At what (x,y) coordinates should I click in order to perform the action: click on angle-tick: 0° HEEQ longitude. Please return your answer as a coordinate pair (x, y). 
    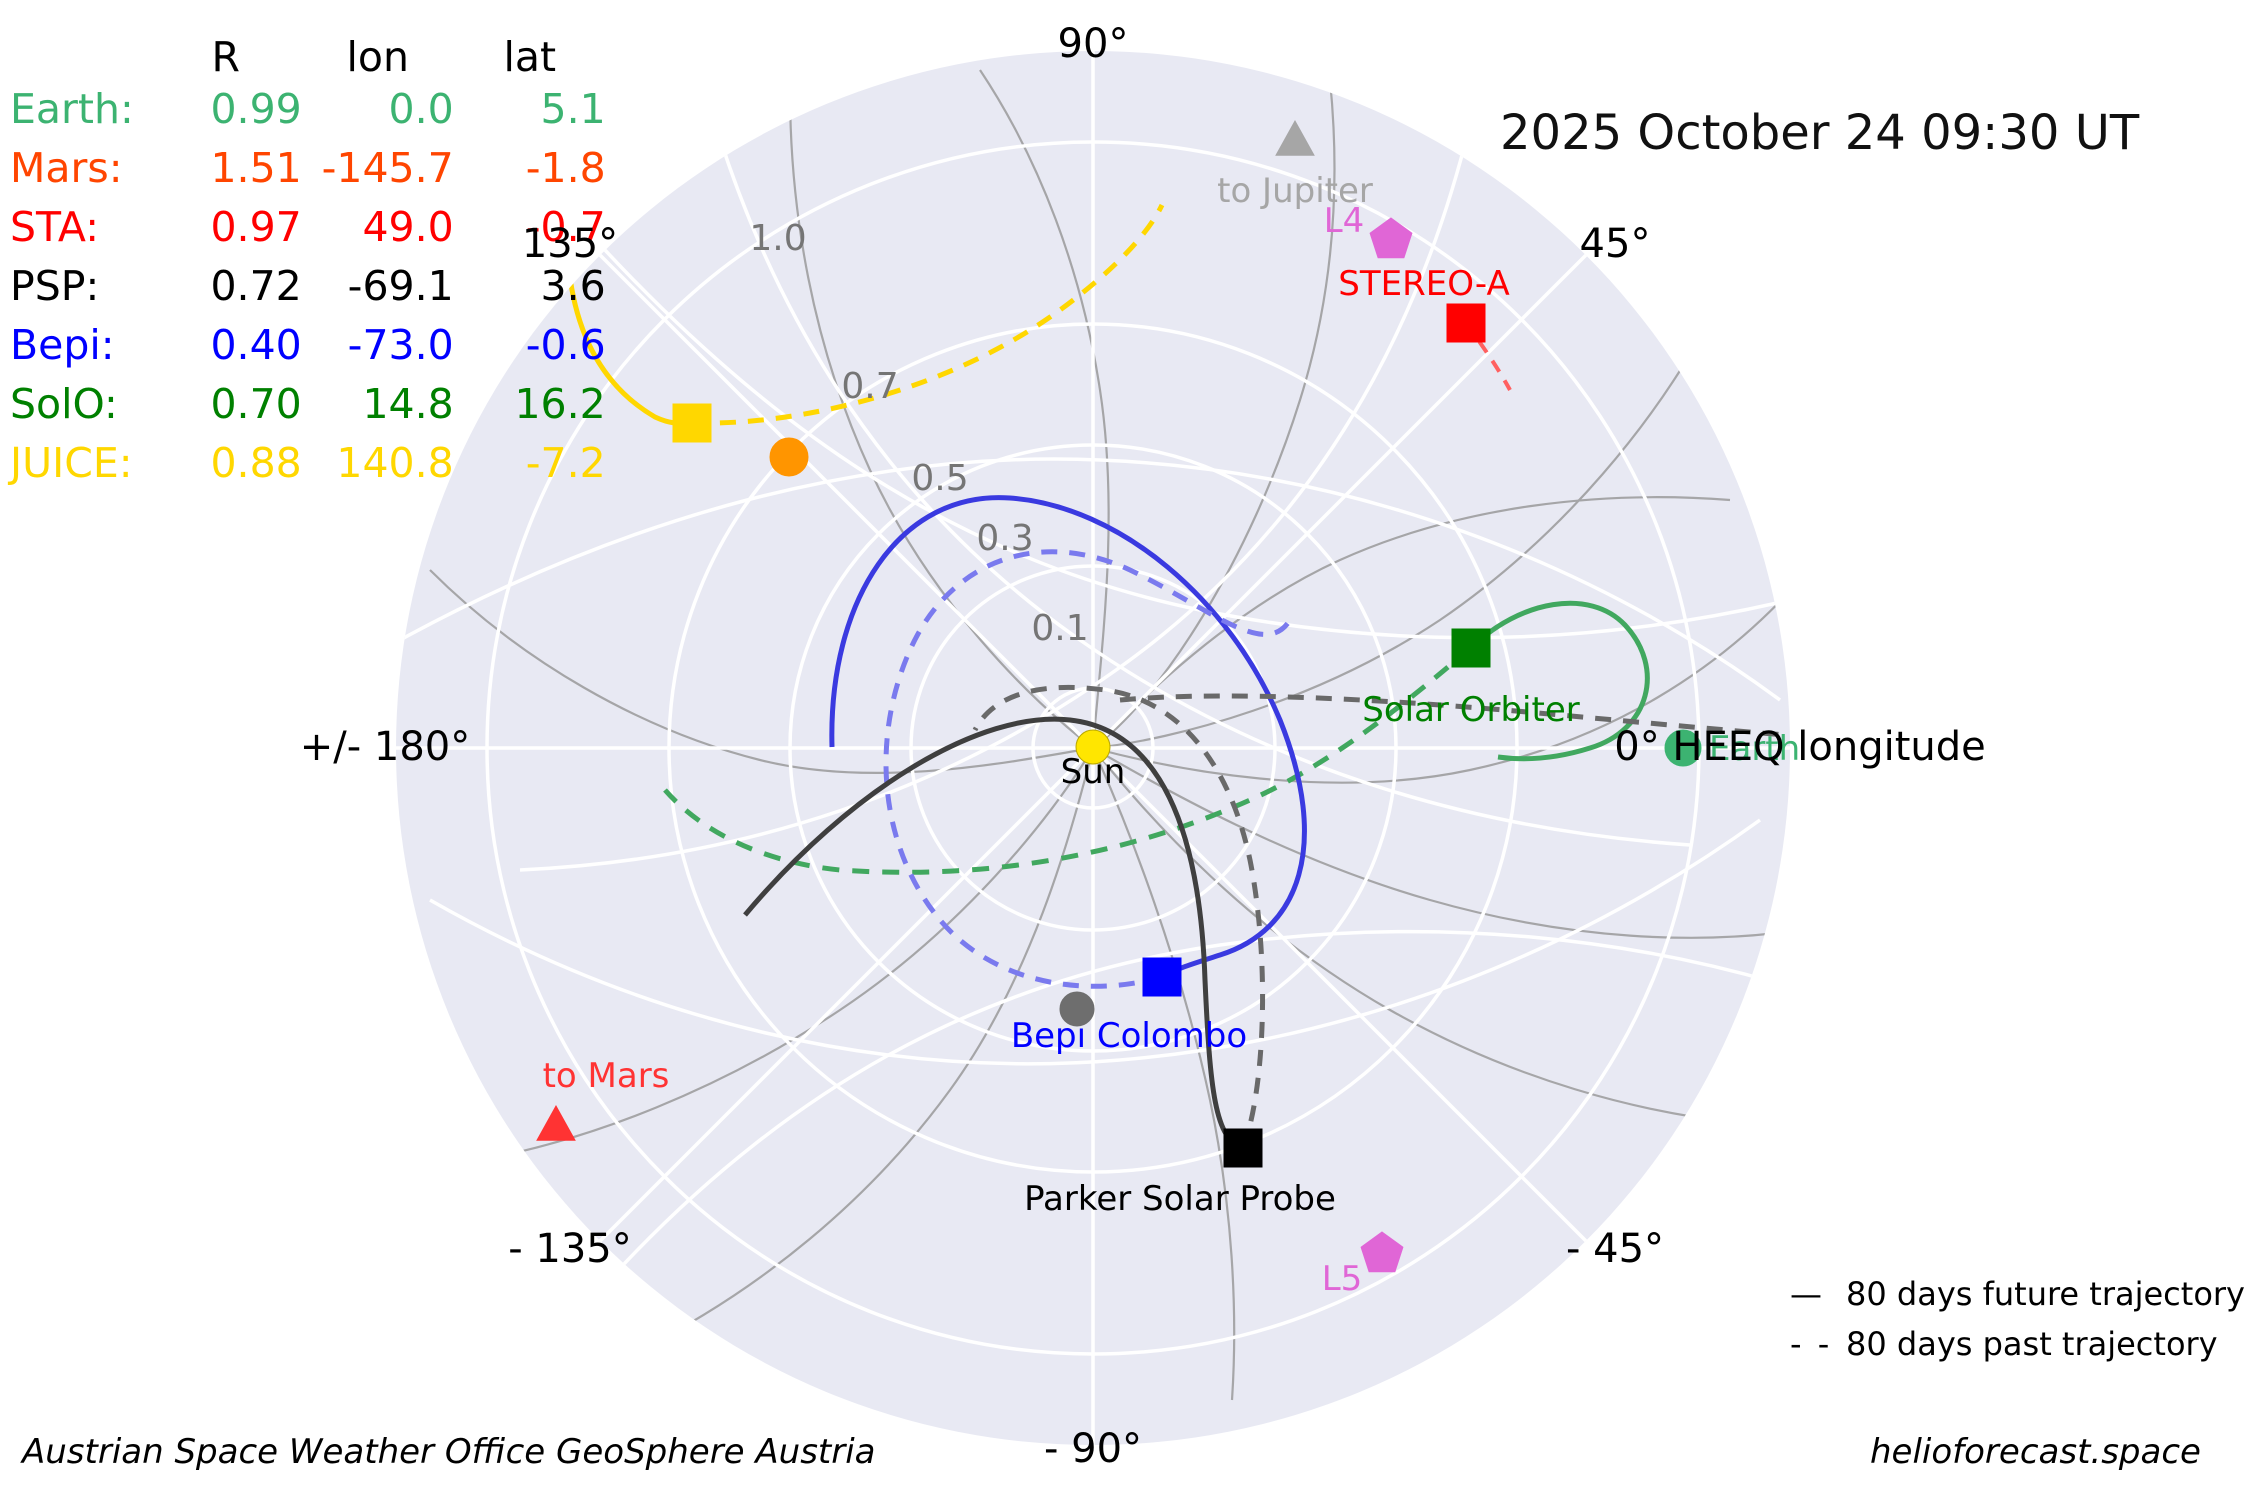
    Looking at the image, I should click on (1800, 747).